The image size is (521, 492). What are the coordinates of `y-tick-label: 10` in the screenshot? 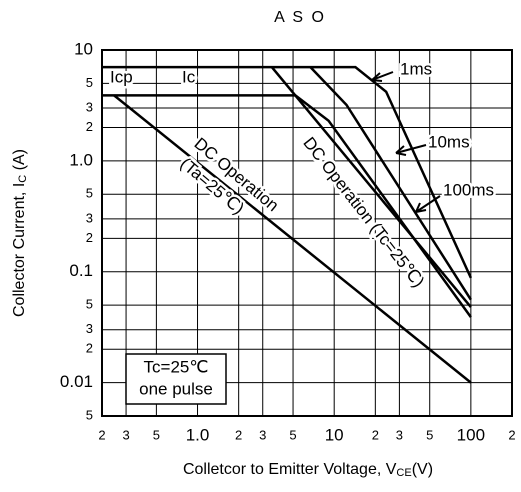 It's located at (83, 48).